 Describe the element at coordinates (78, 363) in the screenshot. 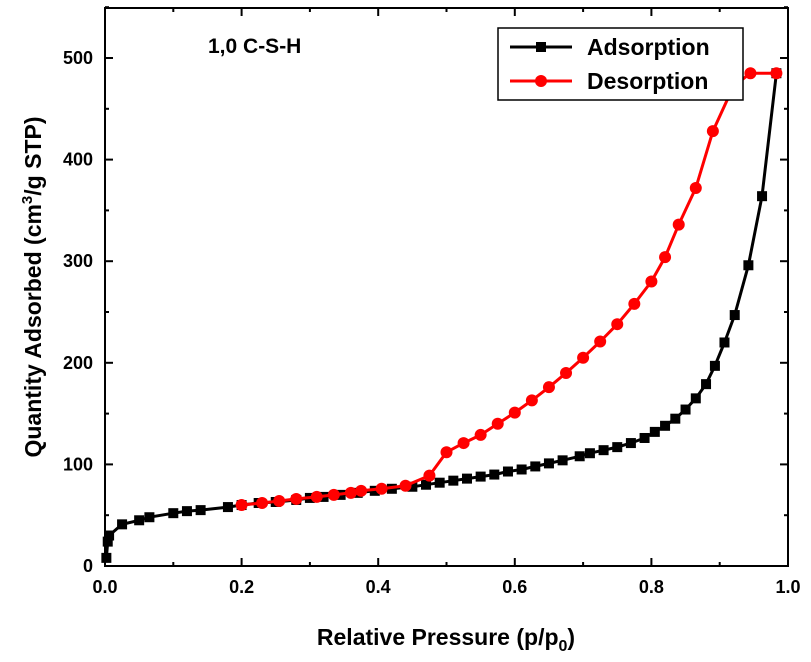

I see `y-tick-label: 200` at that location.